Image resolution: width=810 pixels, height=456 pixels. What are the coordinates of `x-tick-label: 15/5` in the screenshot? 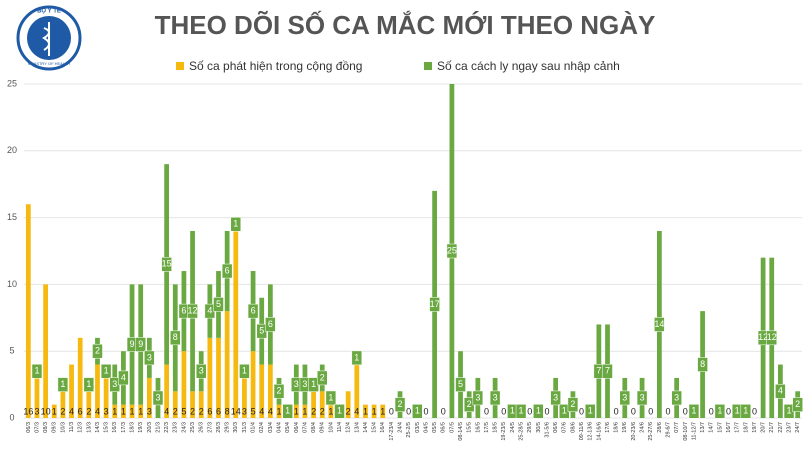 It's located at (470, 427).